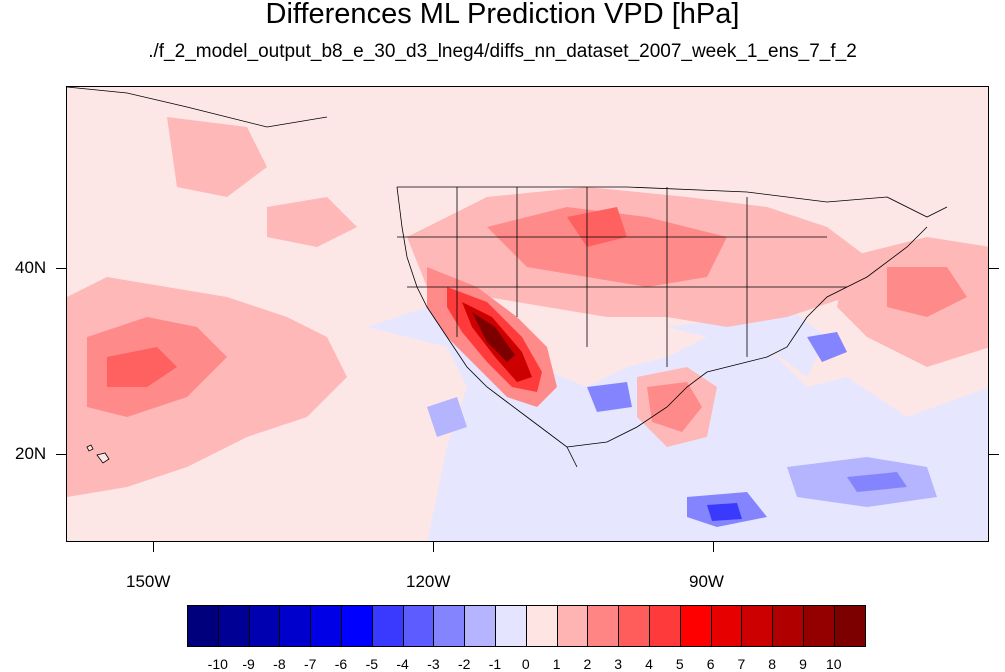 Image resolution: width=1005 pixels, height=672 pixels. I want to click on colorbar-label: -5, so click(372, 664).